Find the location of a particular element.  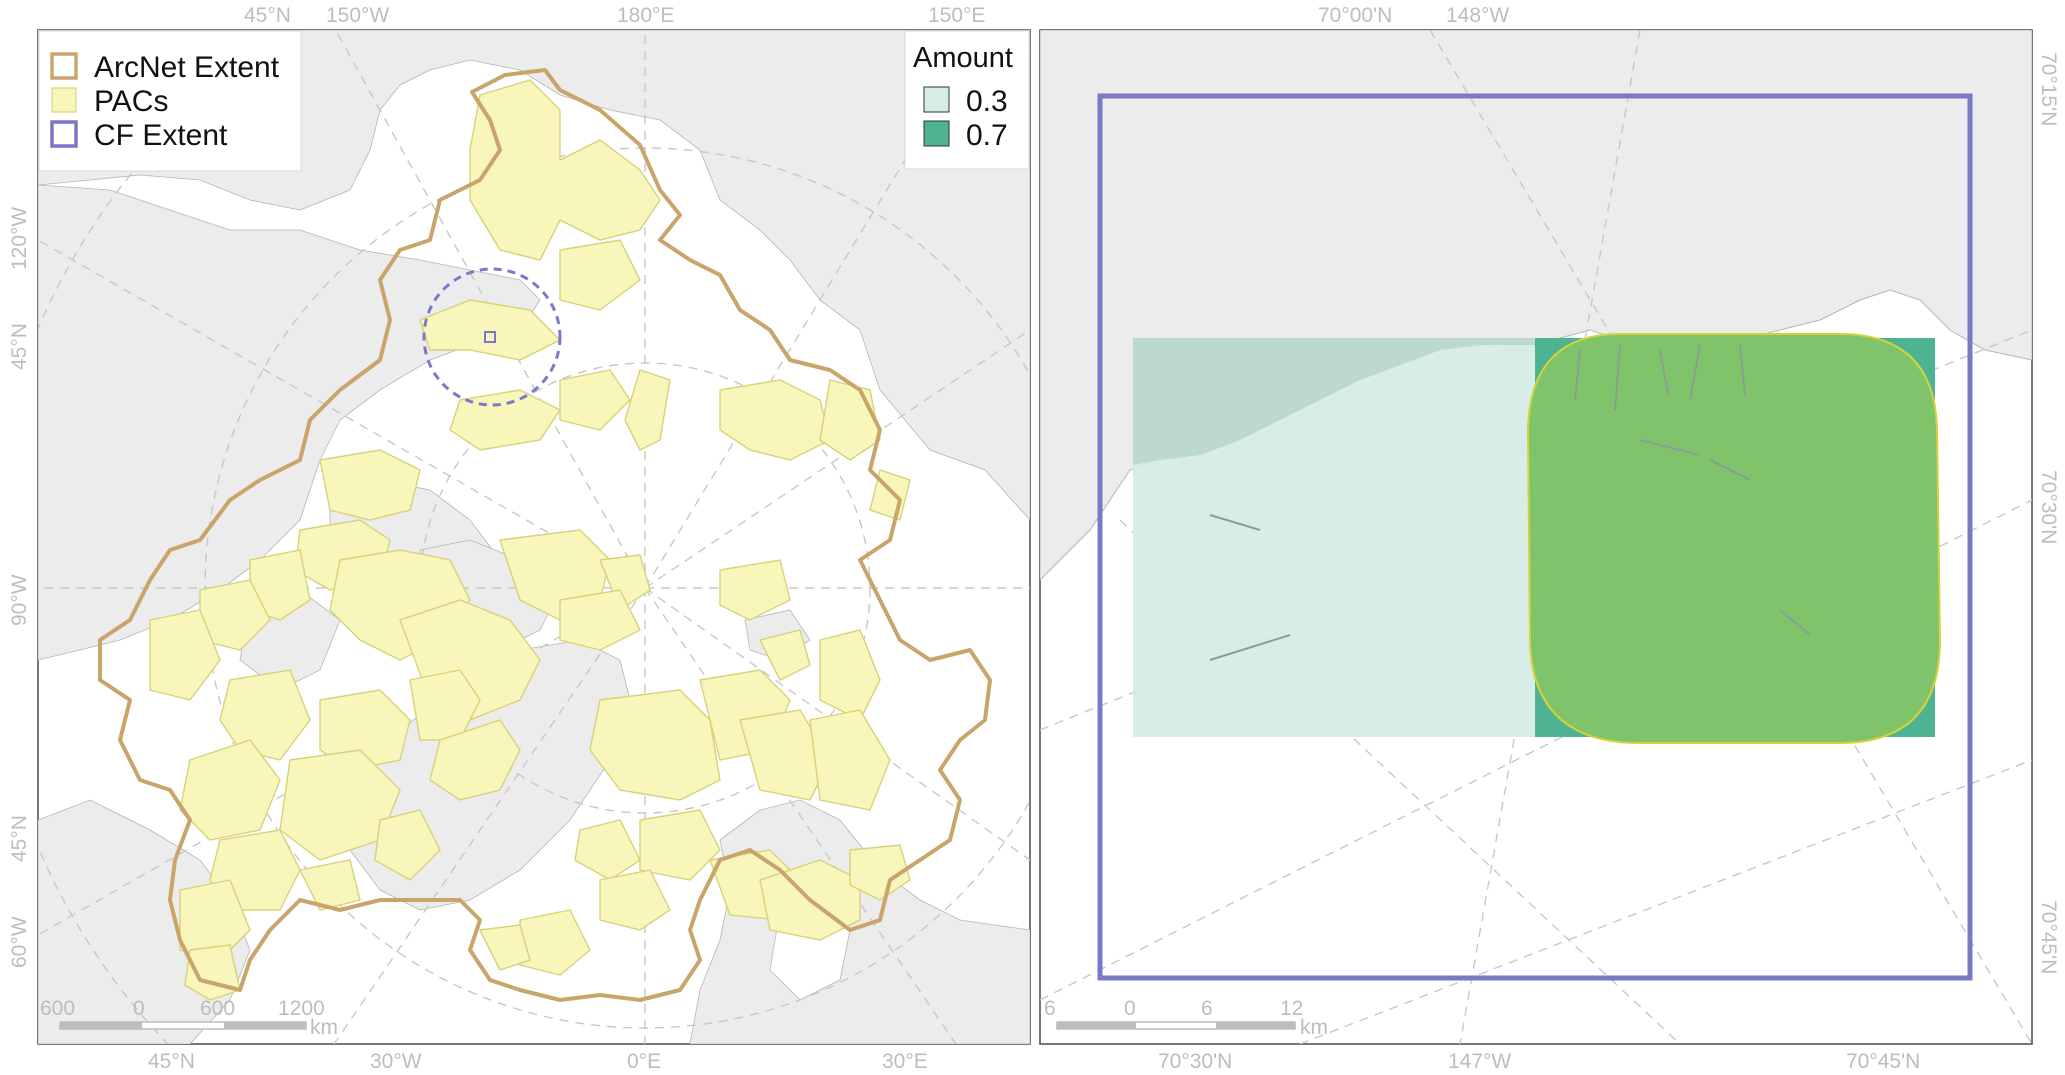

pac-overlay is located at coordinates (1734, 538).